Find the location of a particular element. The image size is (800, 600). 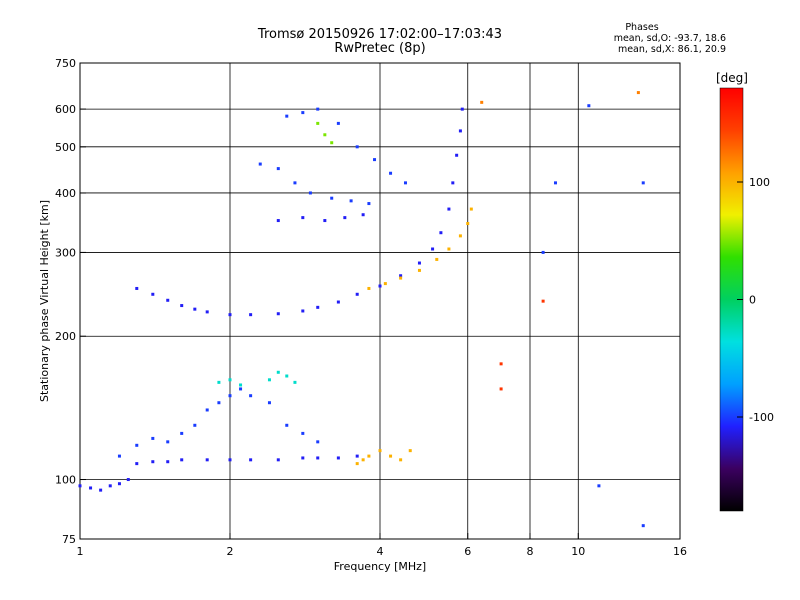

x-tick-label: 6 is located at coordinates (467, 551).